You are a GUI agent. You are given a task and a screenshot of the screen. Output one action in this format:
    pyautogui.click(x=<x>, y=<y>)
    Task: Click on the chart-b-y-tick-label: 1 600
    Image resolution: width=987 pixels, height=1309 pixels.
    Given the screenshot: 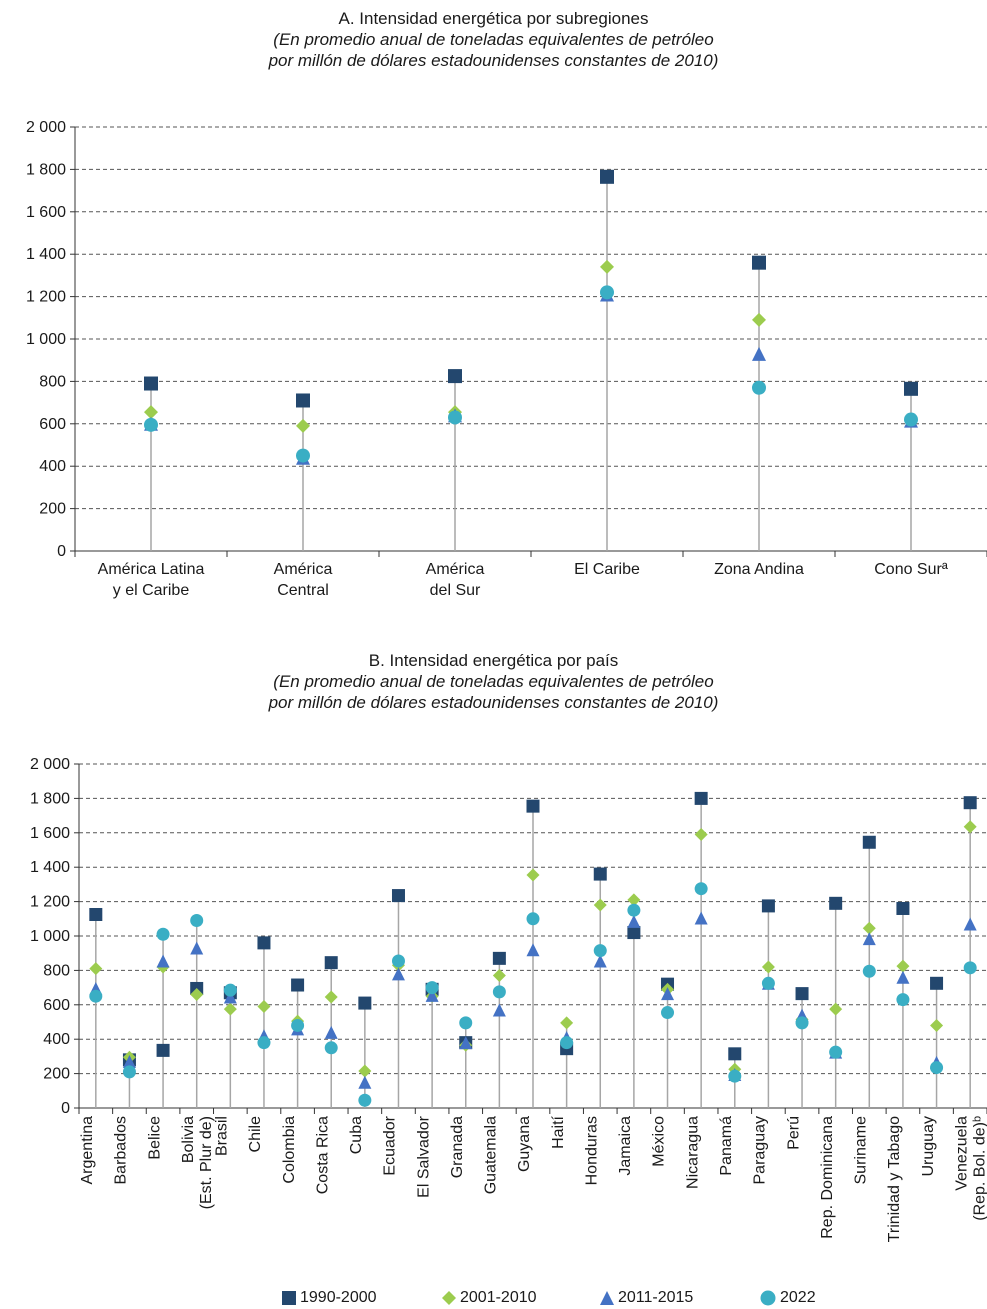 What is the action you would take?
    pyautogui.click(x=50, y=833)
    